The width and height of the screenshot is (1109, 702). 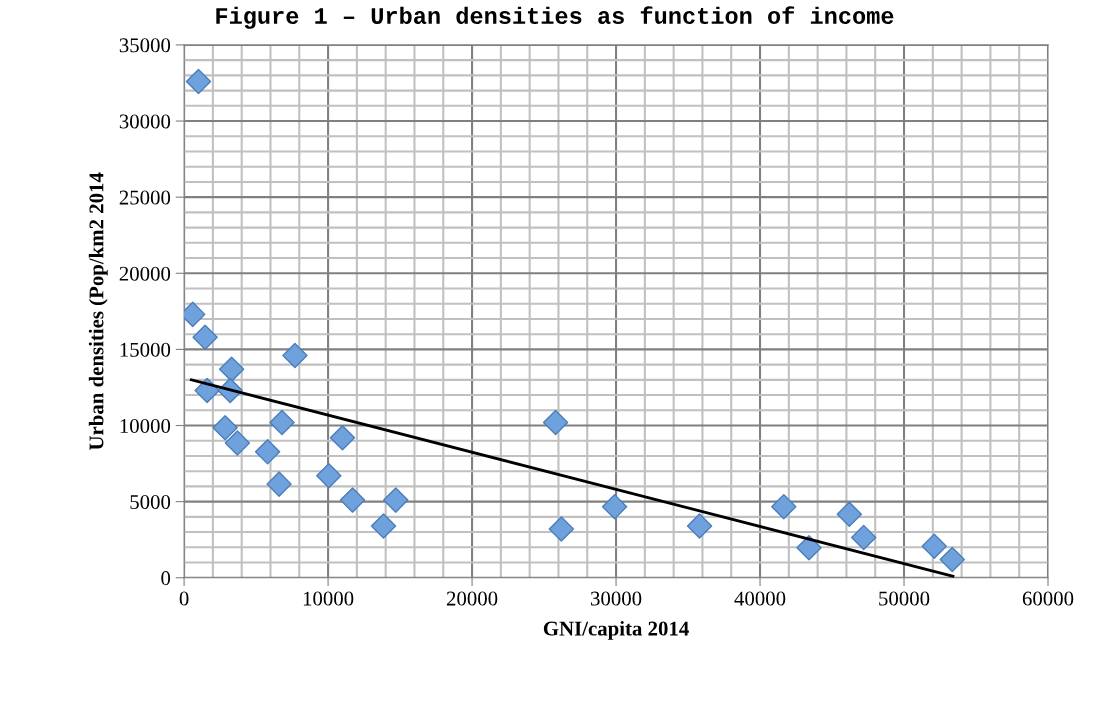 I want to click on x-tick-label: 20000, so click(x=472, y=598).